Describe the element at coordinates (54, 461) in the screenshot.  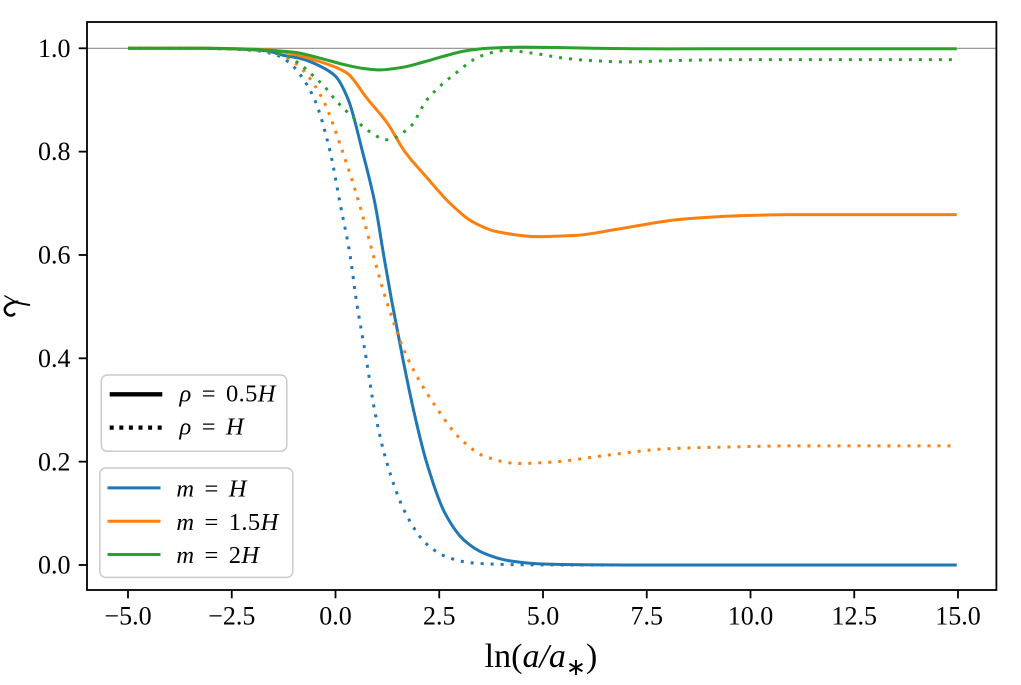
I see `svg-text: 0.2` at that location.